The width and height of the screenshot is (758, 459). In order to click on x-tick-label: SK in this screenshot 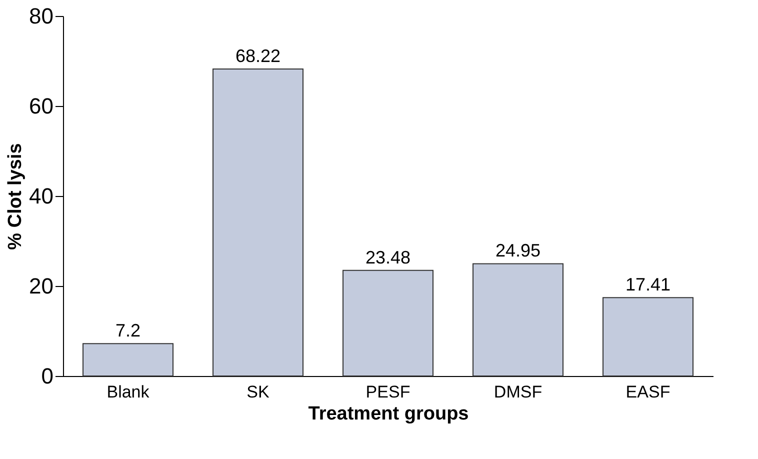, I will do `click(258, 392)`.